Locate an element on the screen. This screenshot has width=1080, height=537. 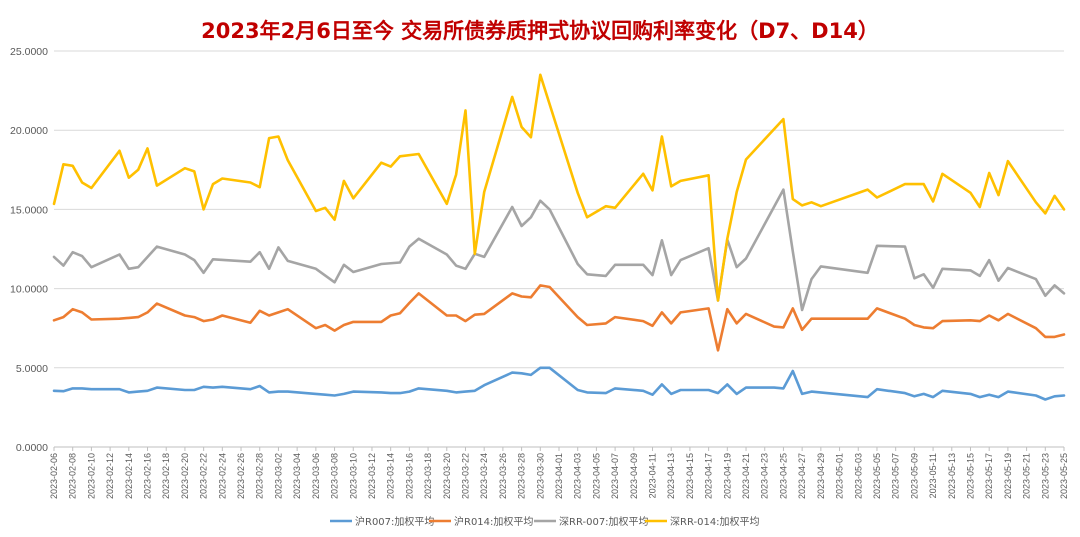
y-tick-label: 0.0000 is located at coordinates (32, 448).